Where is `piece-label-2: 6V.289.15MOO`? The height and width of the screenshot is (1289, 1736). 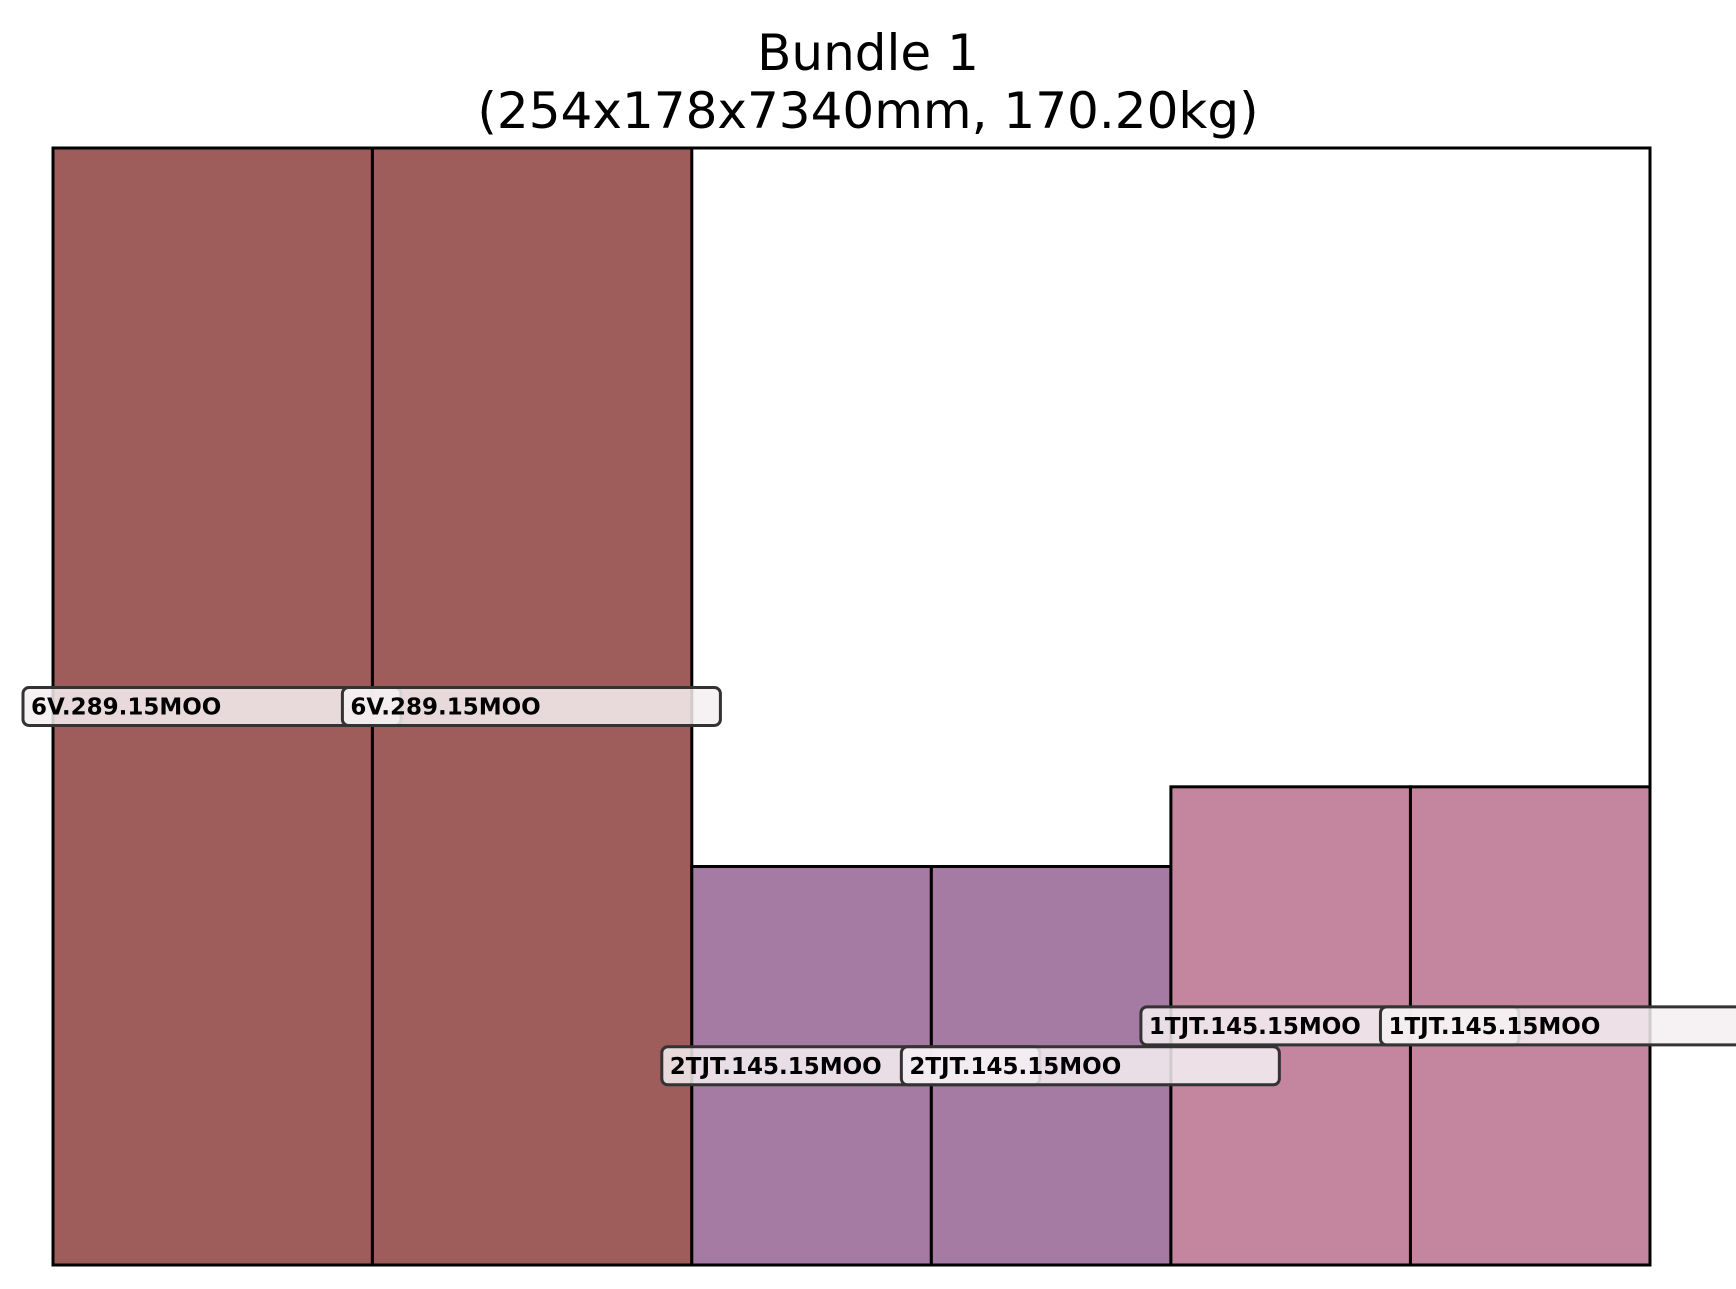
piece-label-2: 6V.289.15MOO is located at coordinates (531, 706).